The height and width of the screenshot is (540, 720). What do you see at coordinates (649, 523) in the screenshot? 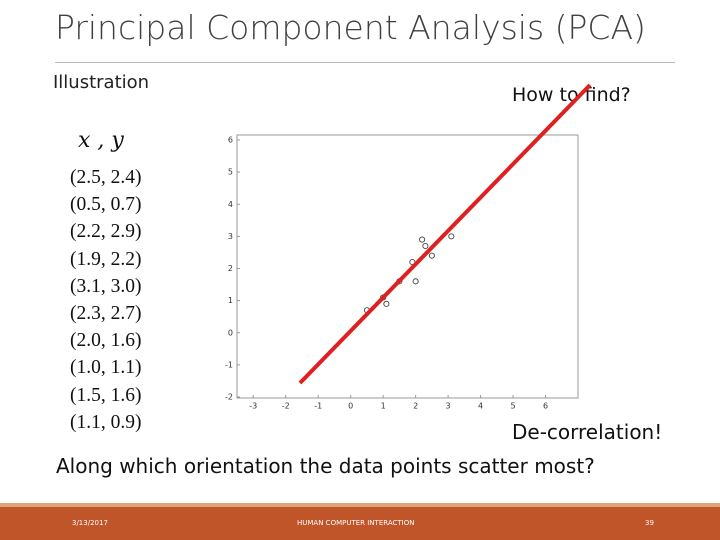
I see `footer-page: 39` at bounding box center [649, 523].